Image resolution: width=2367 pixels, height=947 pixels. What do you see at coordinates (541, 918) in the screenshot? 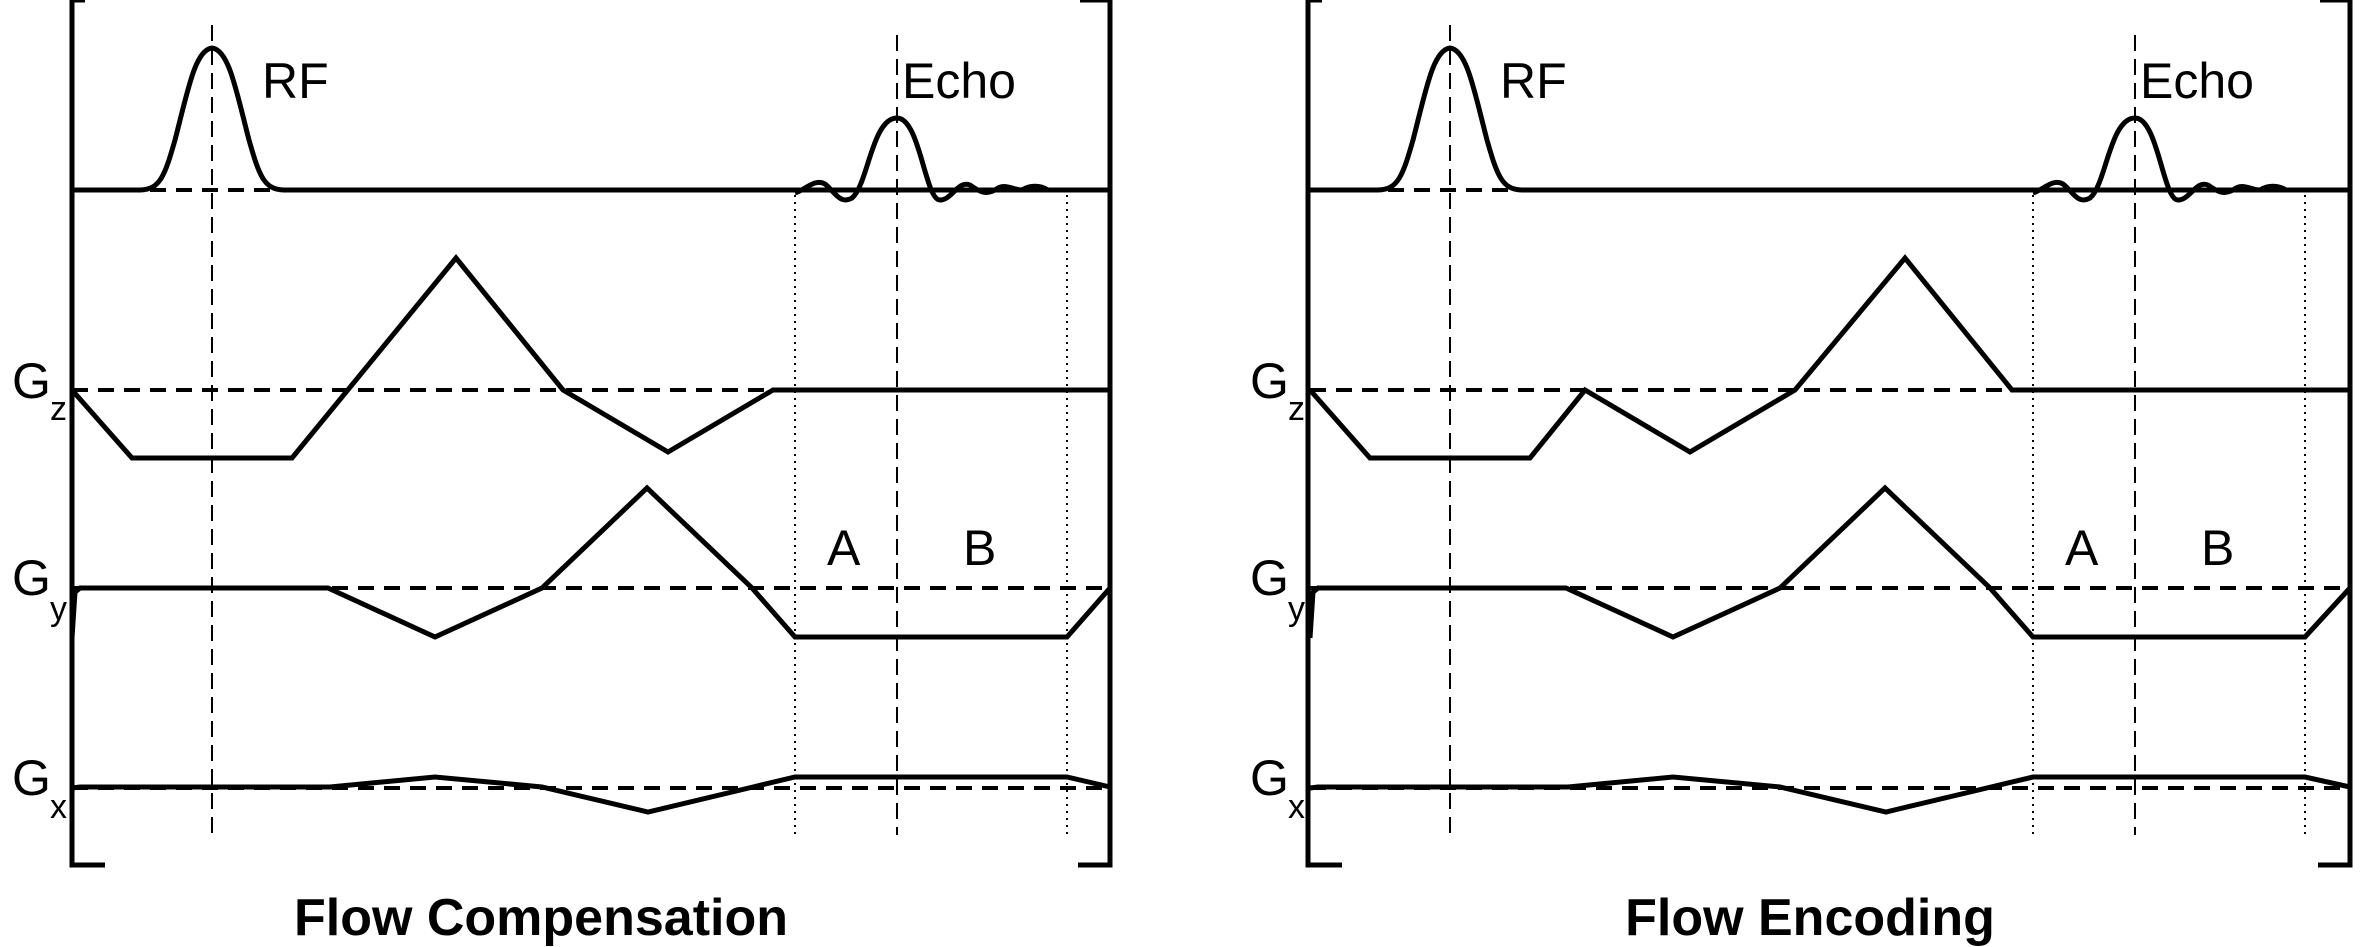
I see `panel-title: Flow Compensation` at bounding box center [541, 918].